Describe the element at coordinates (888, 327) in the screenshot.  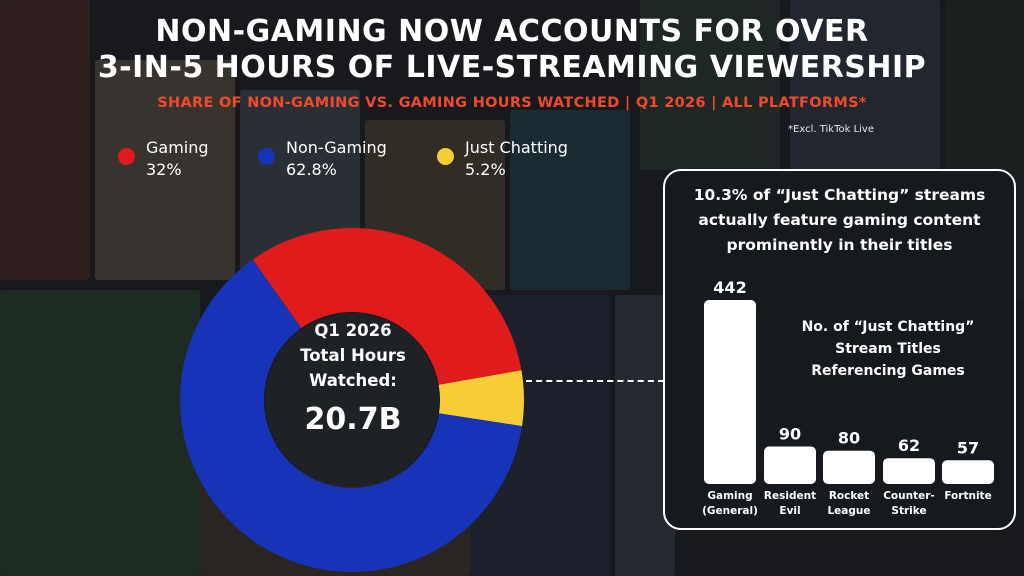
I see `bar-chart-title-line-1: No. of “Just Chatting”` at that location.